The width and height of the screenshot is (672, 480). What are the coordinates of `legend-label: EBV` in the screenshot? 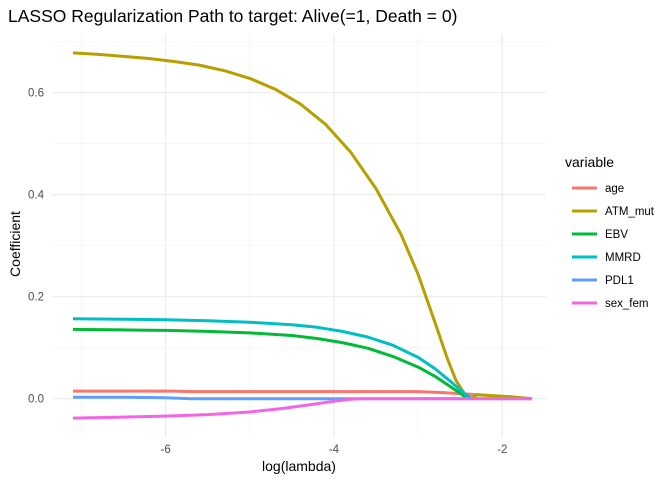 It's located at (616, 235).